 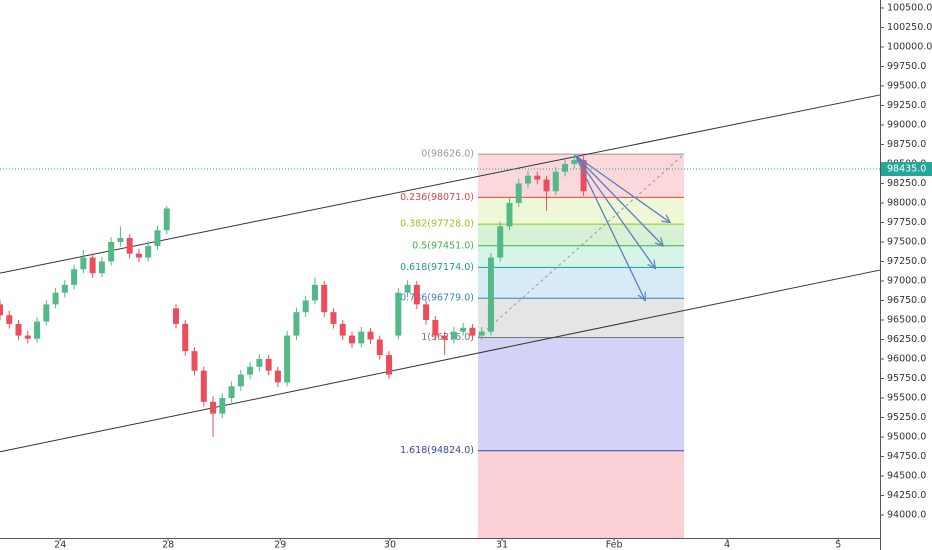 I want to click on fib-label: 0.786(96779.0), so click(x=437, y=298).